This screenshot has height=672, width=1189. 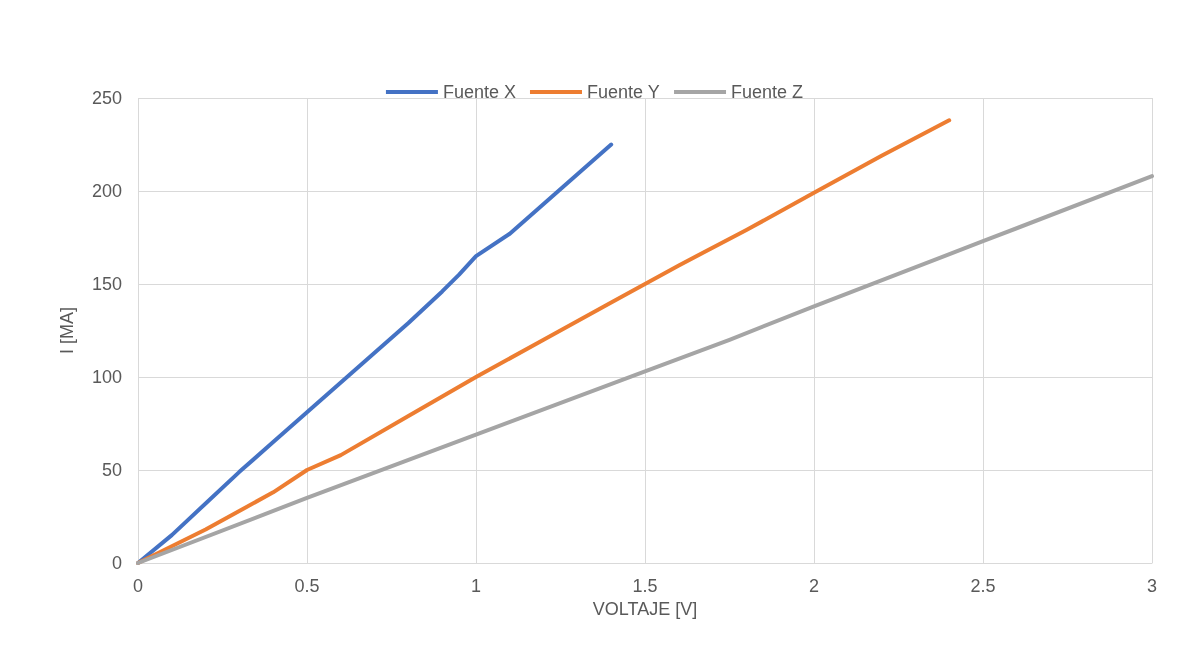 What do you see at coordinates (67, 330) in the screenshot?
I see `y-axis-title: I [MA]` at bounding box center [67, 330].